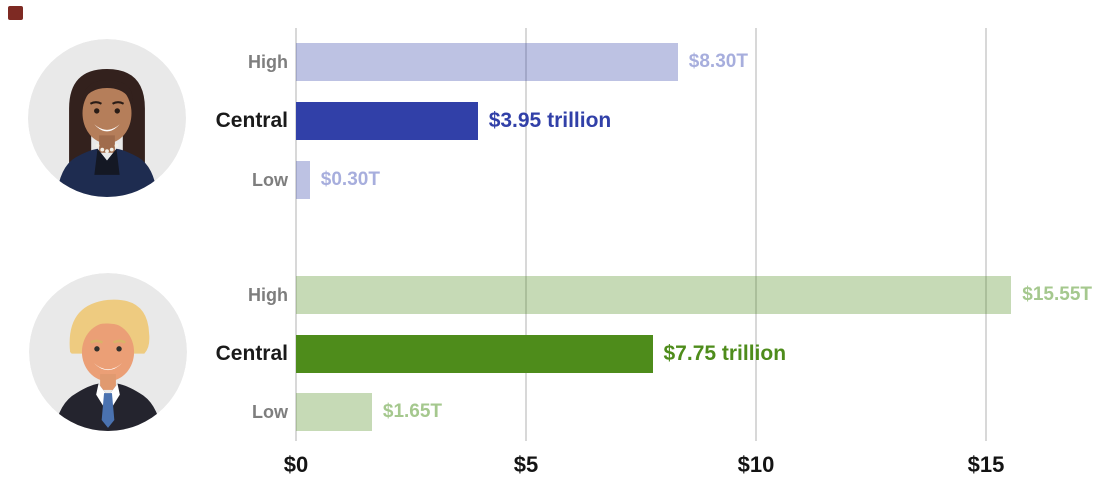 The height and width of the screenshot is (504, 1120). I want to click on gridline-$0, so click(296, 234).